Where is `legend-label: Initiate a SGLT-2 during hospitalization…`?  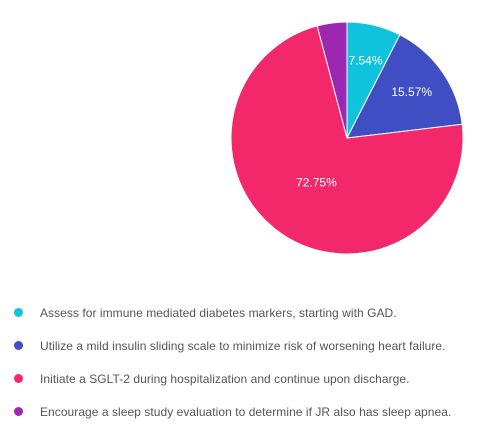 legend-label: Initiate a SGLT-2 during hospitalization… is located at coordinates (225, 378).